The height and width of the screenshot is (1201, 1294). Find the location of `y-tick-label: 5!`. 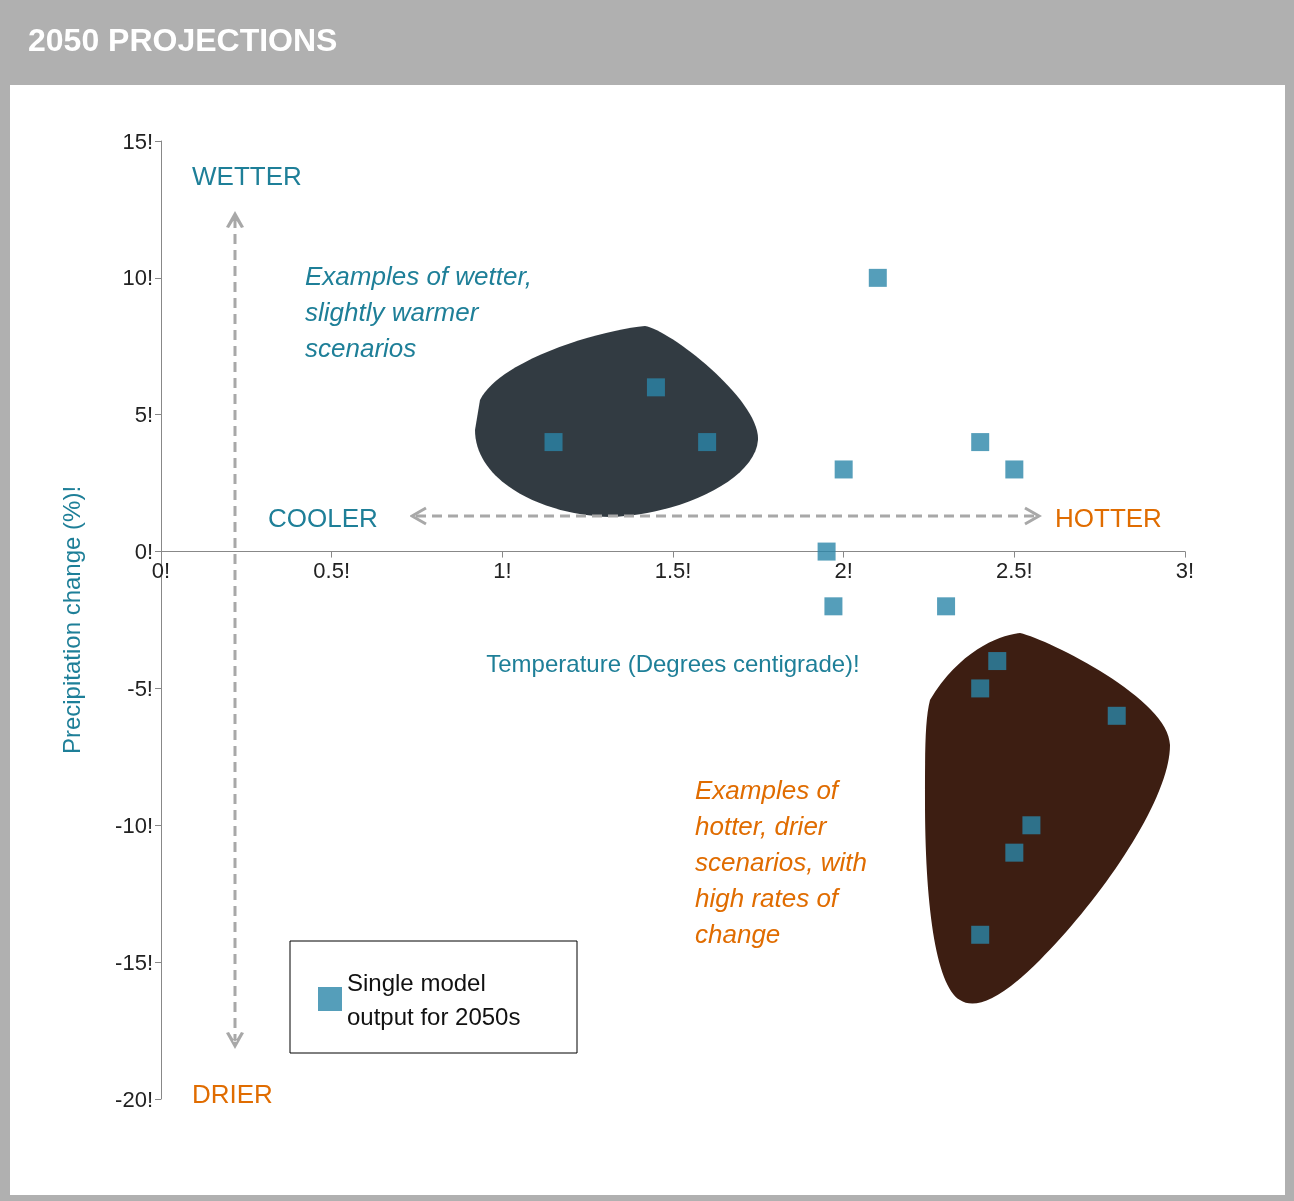

y-tick-label: 5! is located at coordinates (143, 415).